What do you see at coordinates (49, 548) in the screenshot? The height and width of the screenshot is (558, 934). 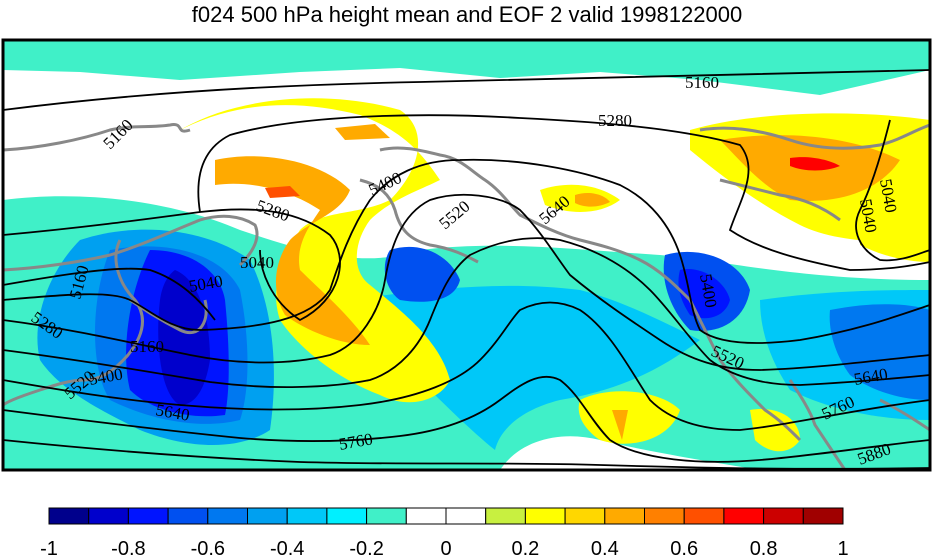 I see `colorbar-tick-label: -1` at bounding box center [49, 548].